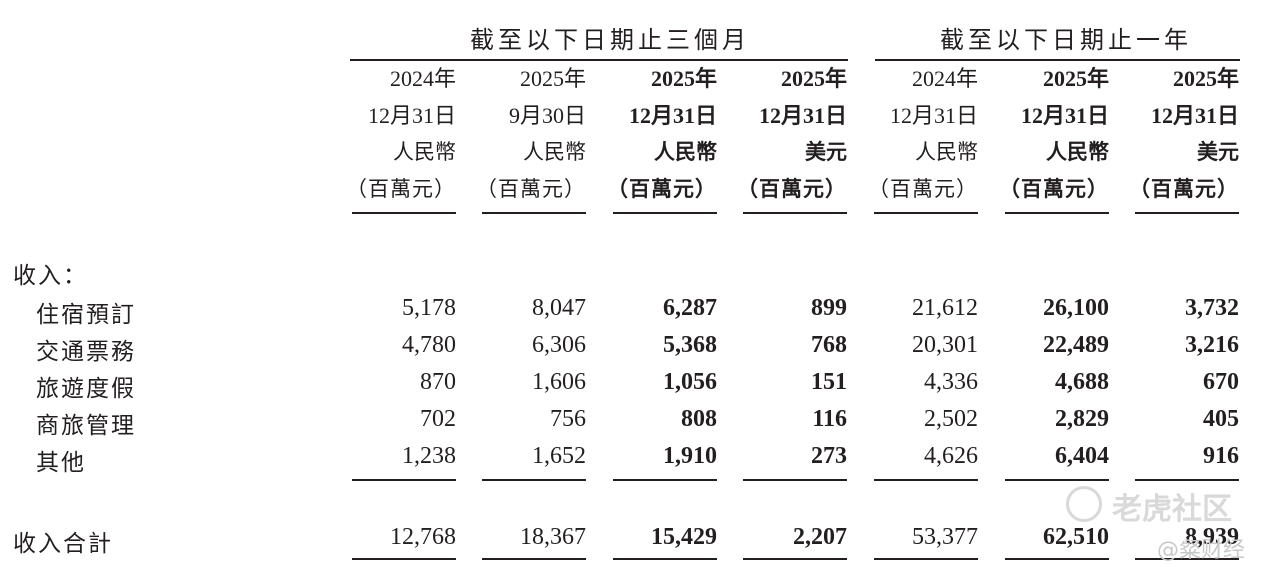  Describe the element at coordinates (86, 426) in the screenshot. I see `row-label: 商旅管理` at that location.